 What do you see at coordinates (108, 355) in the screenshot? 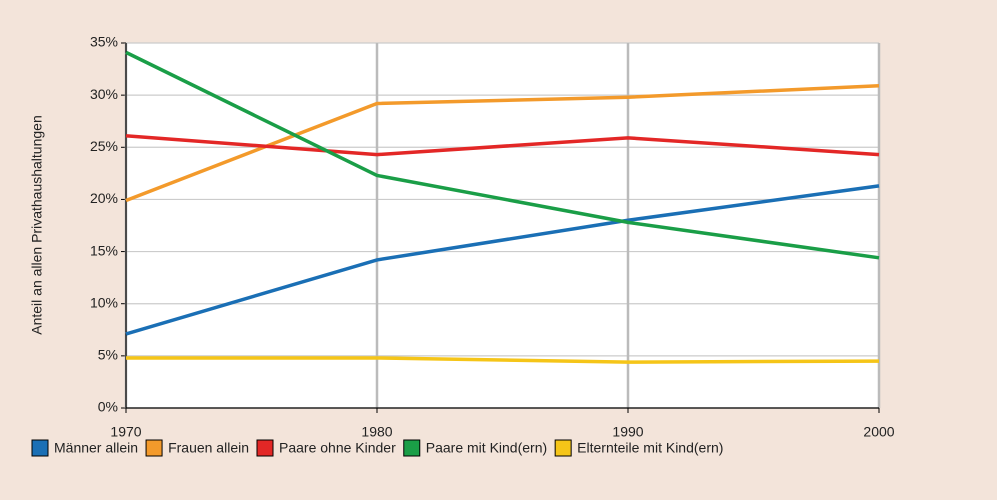
I see `y-tick-label: 5%` at bounding box center [108, 355].